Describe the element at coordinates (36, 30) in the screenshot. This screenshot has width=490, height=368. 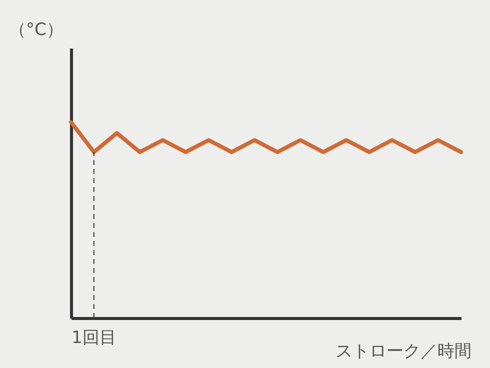
I see `y-axis-title: （°C）` at that location.